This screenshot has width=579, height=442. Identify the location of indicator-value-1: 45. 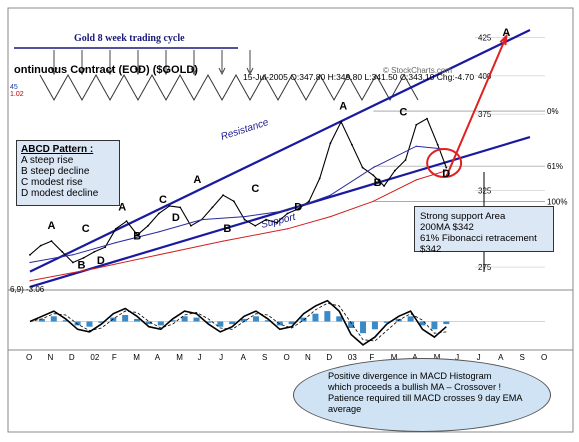
(14, 87).